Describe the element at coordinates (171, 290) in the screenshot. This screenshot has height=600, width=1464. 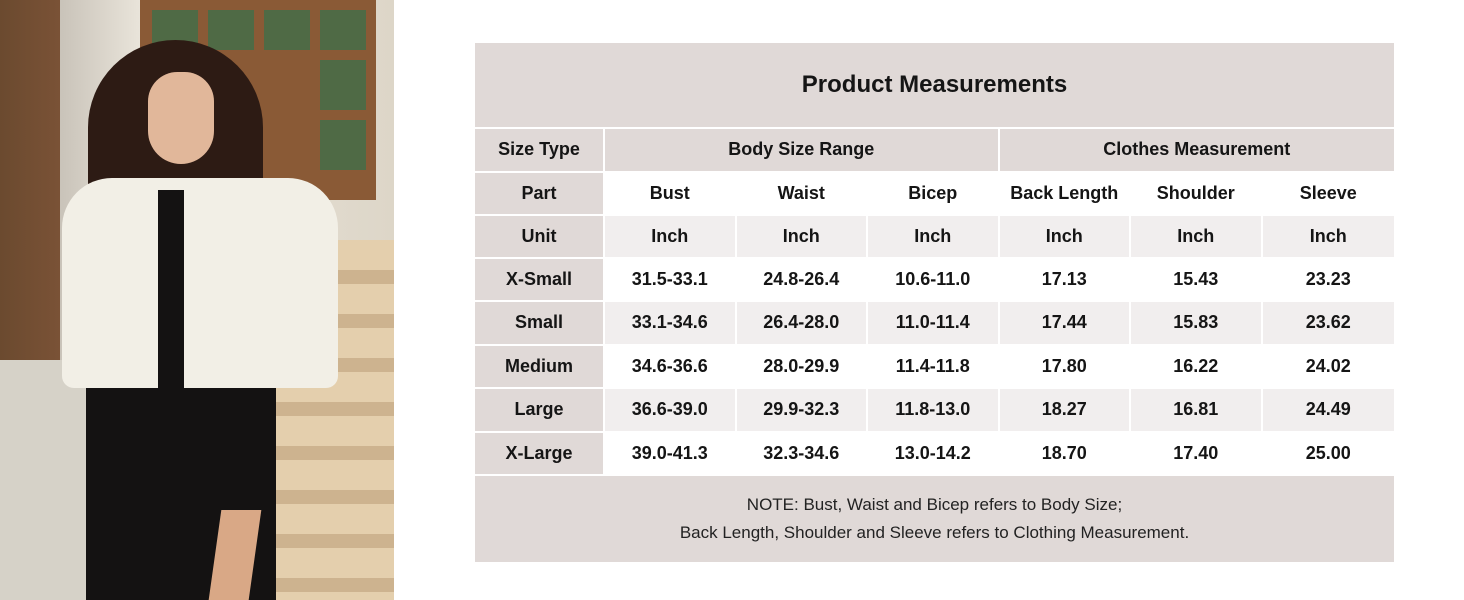
I see `jacket-opening` at that location.